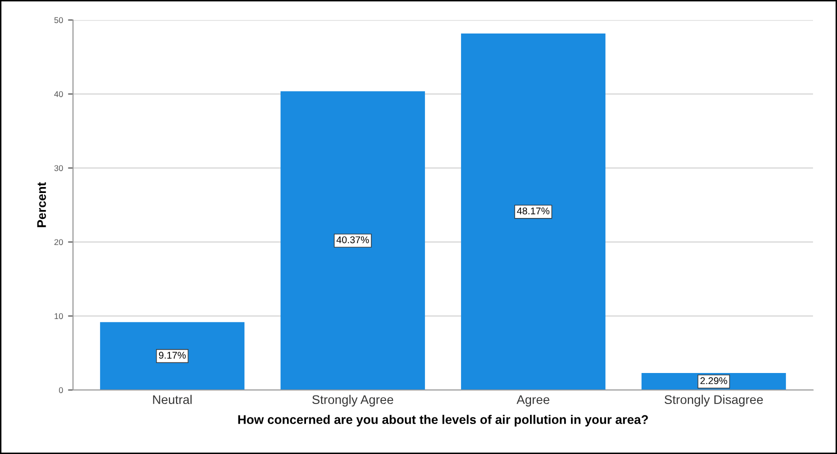 The width and height of the screenshot is (837, 454). I want to click on data-label: 48.17%, so click(533, 210).